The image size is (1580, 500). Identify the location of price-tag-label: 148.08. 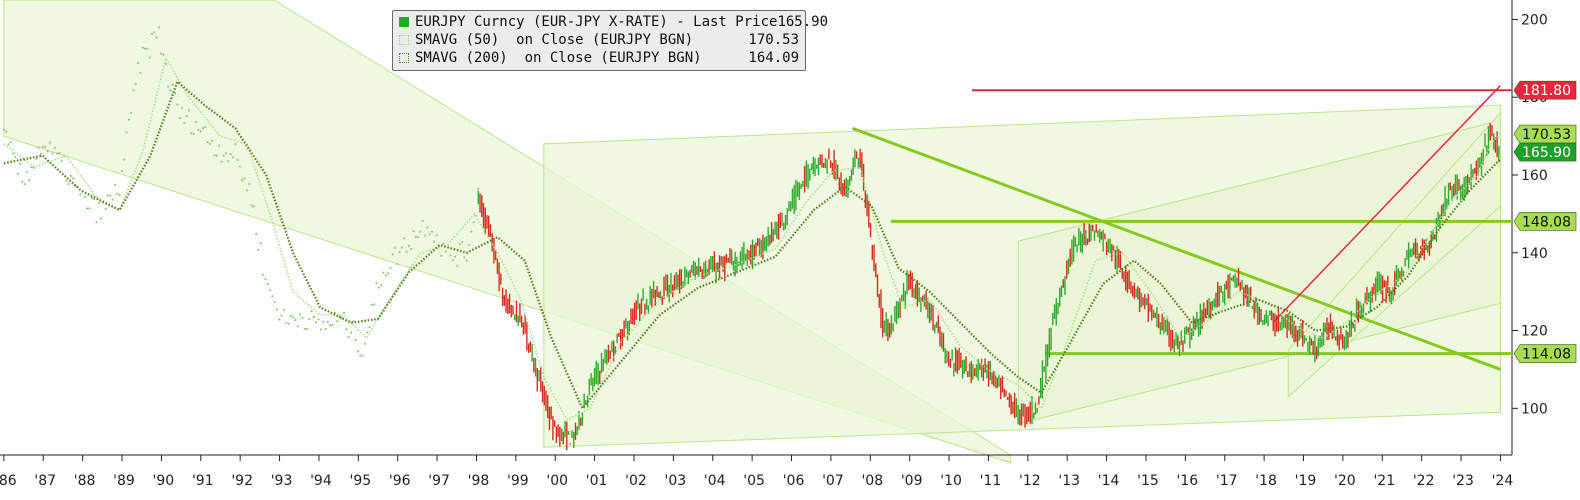
(1546, 222).